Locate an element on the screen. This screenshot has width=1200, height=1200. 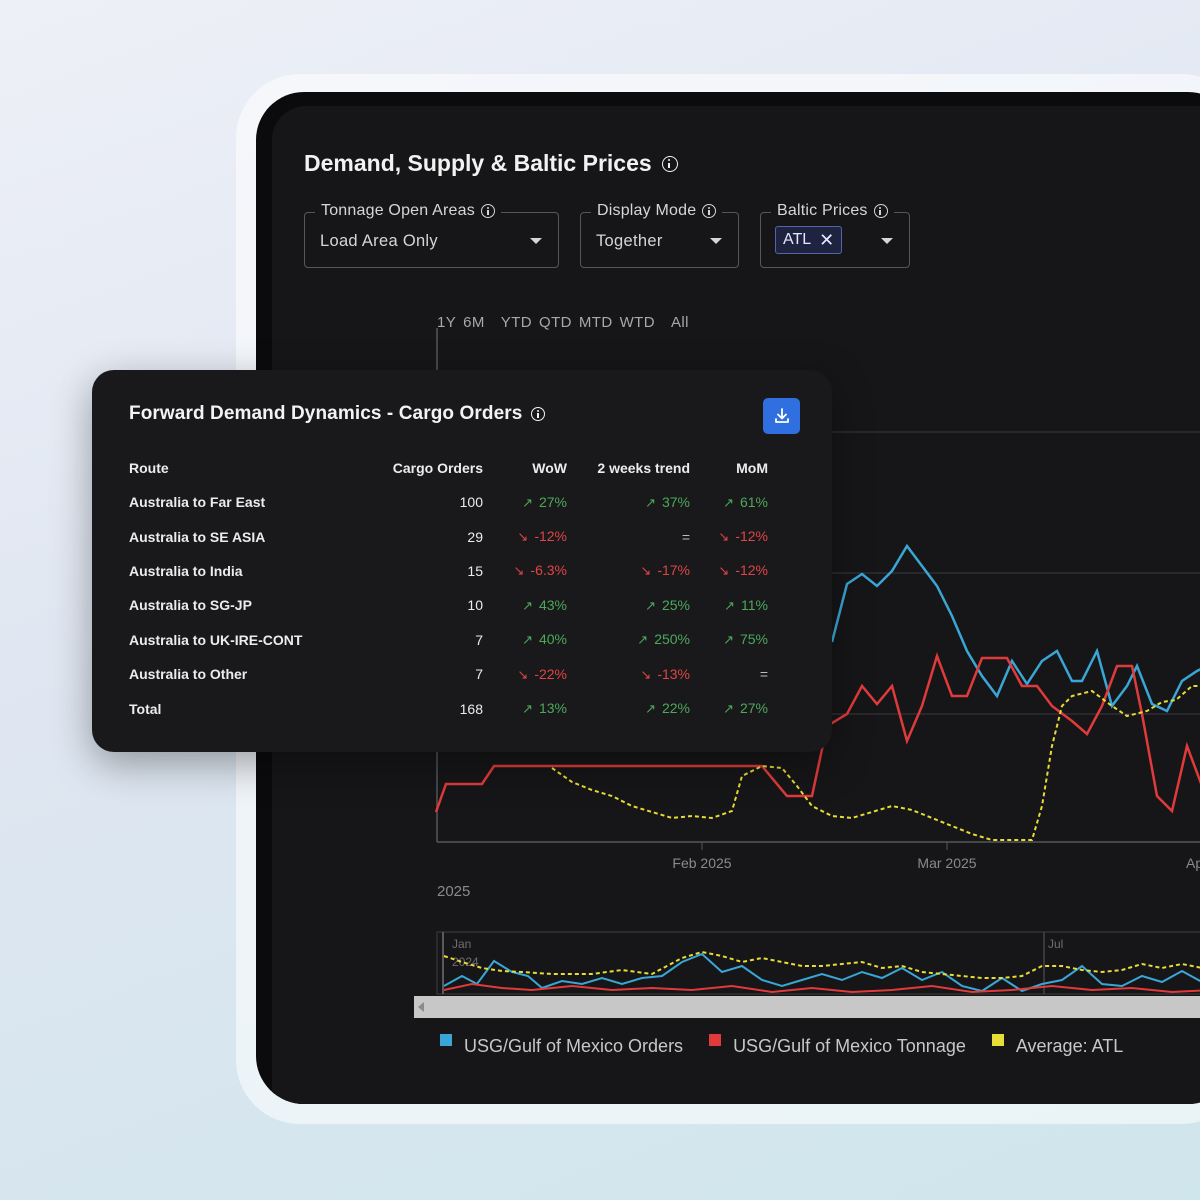
year-label: 2025 is located at coordinates (453, 891).